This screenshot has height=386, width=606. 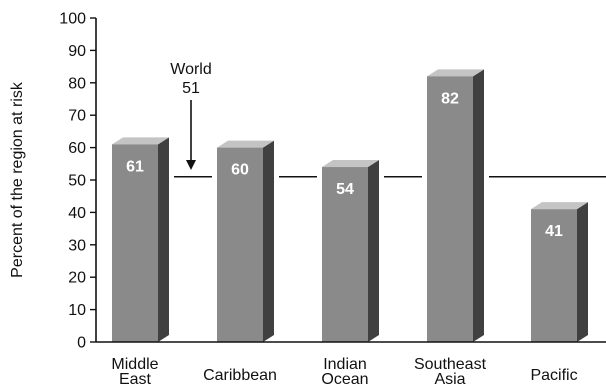 I want to click on y-axis: 0 10 20 30 40 50 60 70 80 90 100, so click(x=78, y=181).